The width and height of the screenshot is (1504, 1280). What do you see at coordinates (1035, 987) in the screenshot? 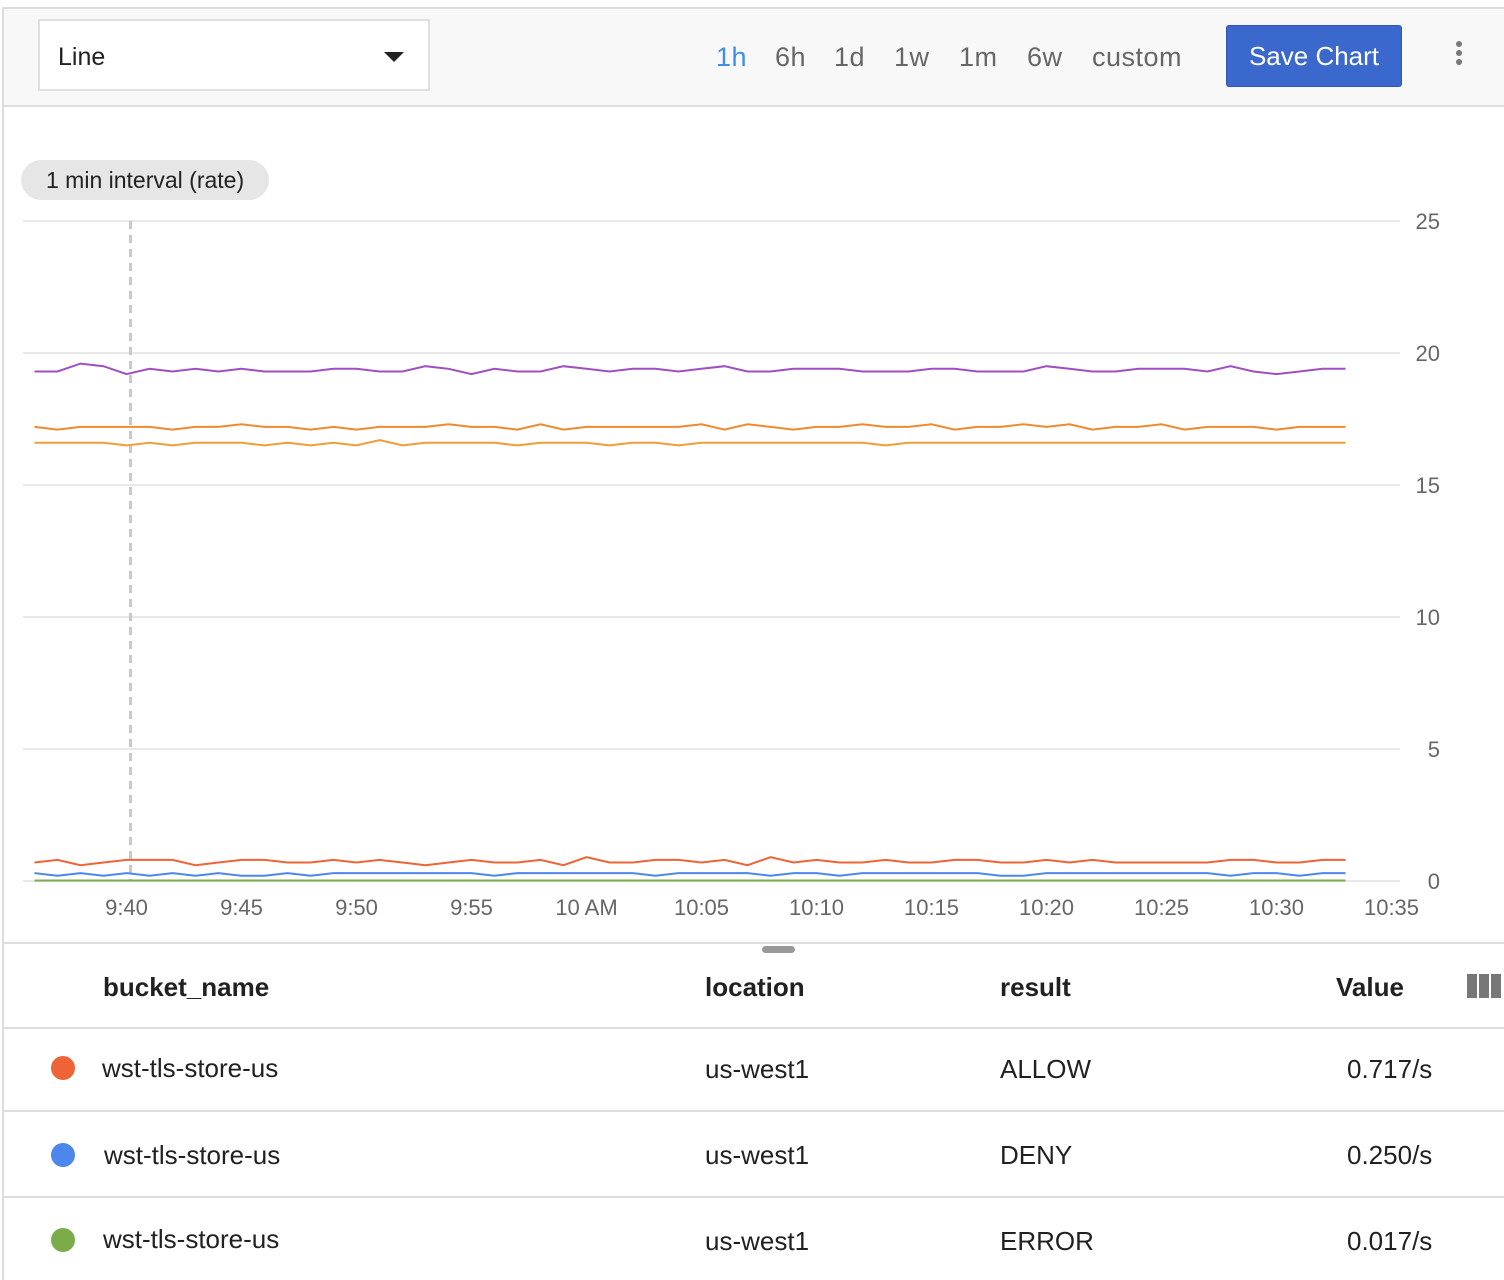
I see `header-result: result` at bounding box center [1035, 987].